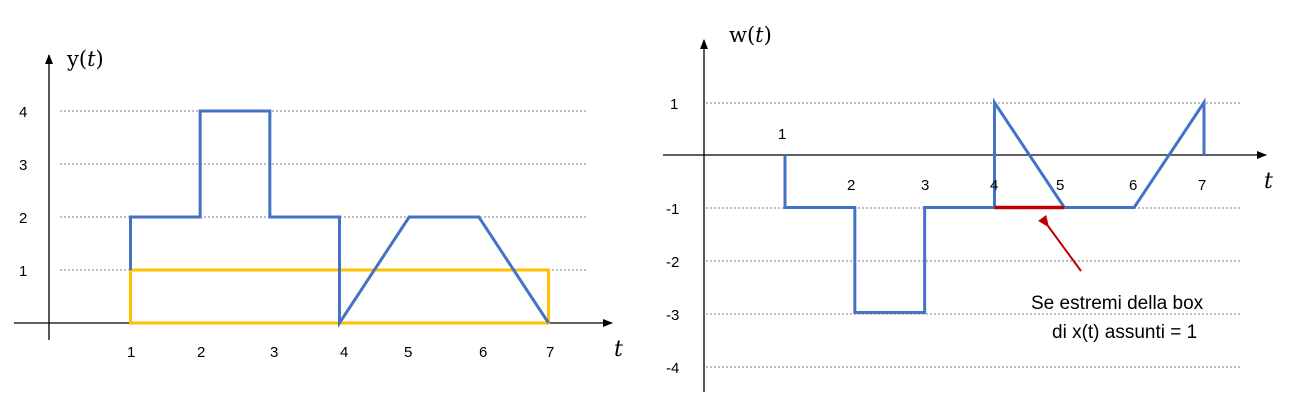 The width and height of the screenshot is (1298, 400). Describe the element at coordinates (672, 315) in the screenshot. I see `right-y-tick-m3: -3` at that location.